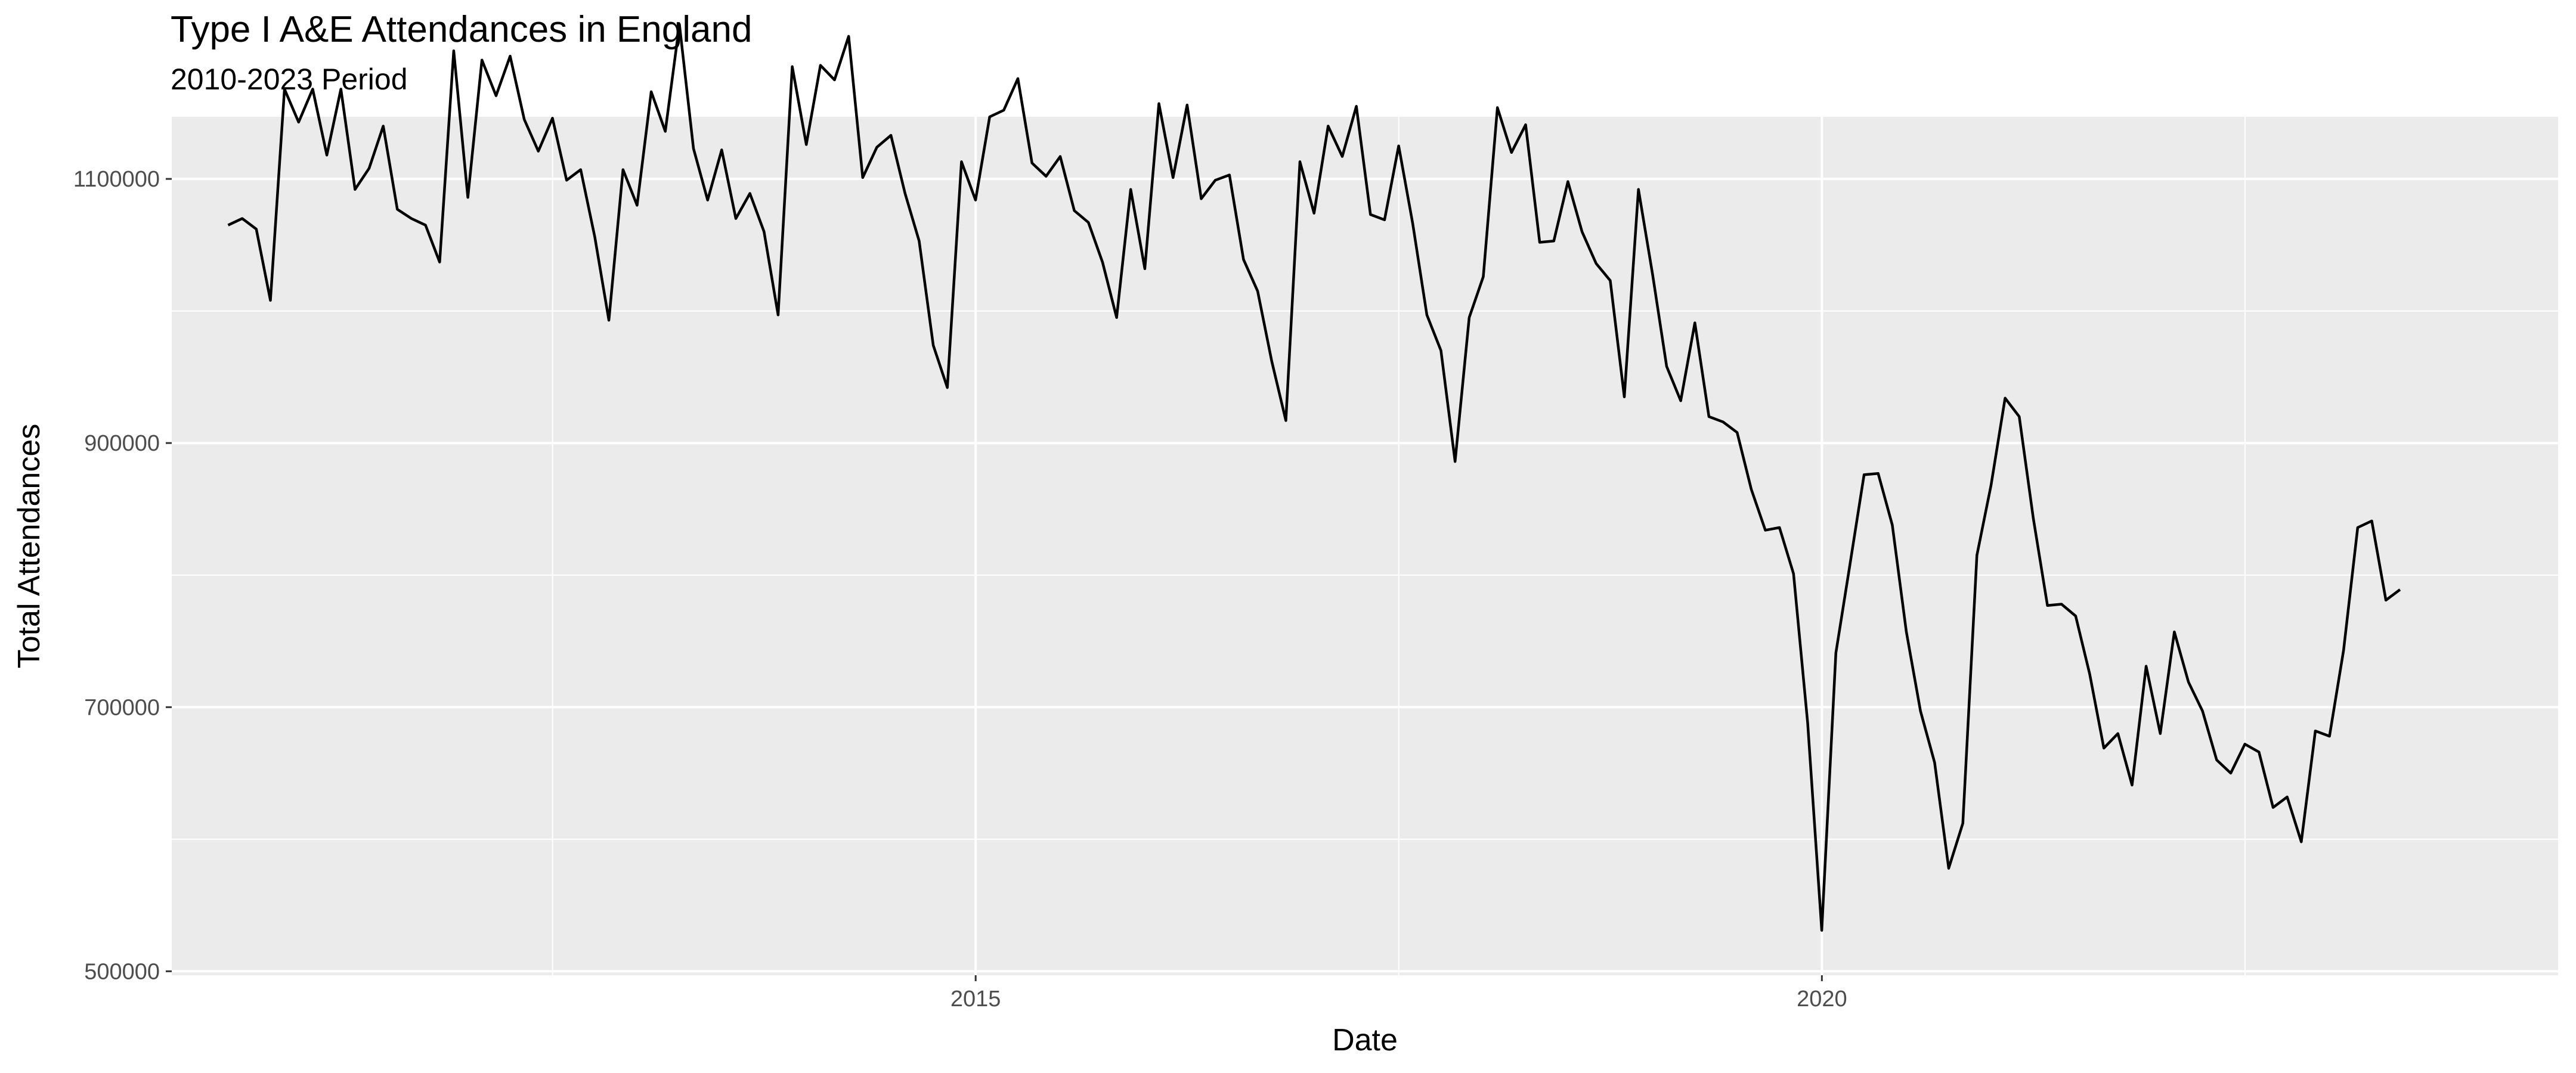  Describe the element at coordinates (289, 79) in the screenshot. I see `chart-subtitle: 2010-2023 Period` at that location.